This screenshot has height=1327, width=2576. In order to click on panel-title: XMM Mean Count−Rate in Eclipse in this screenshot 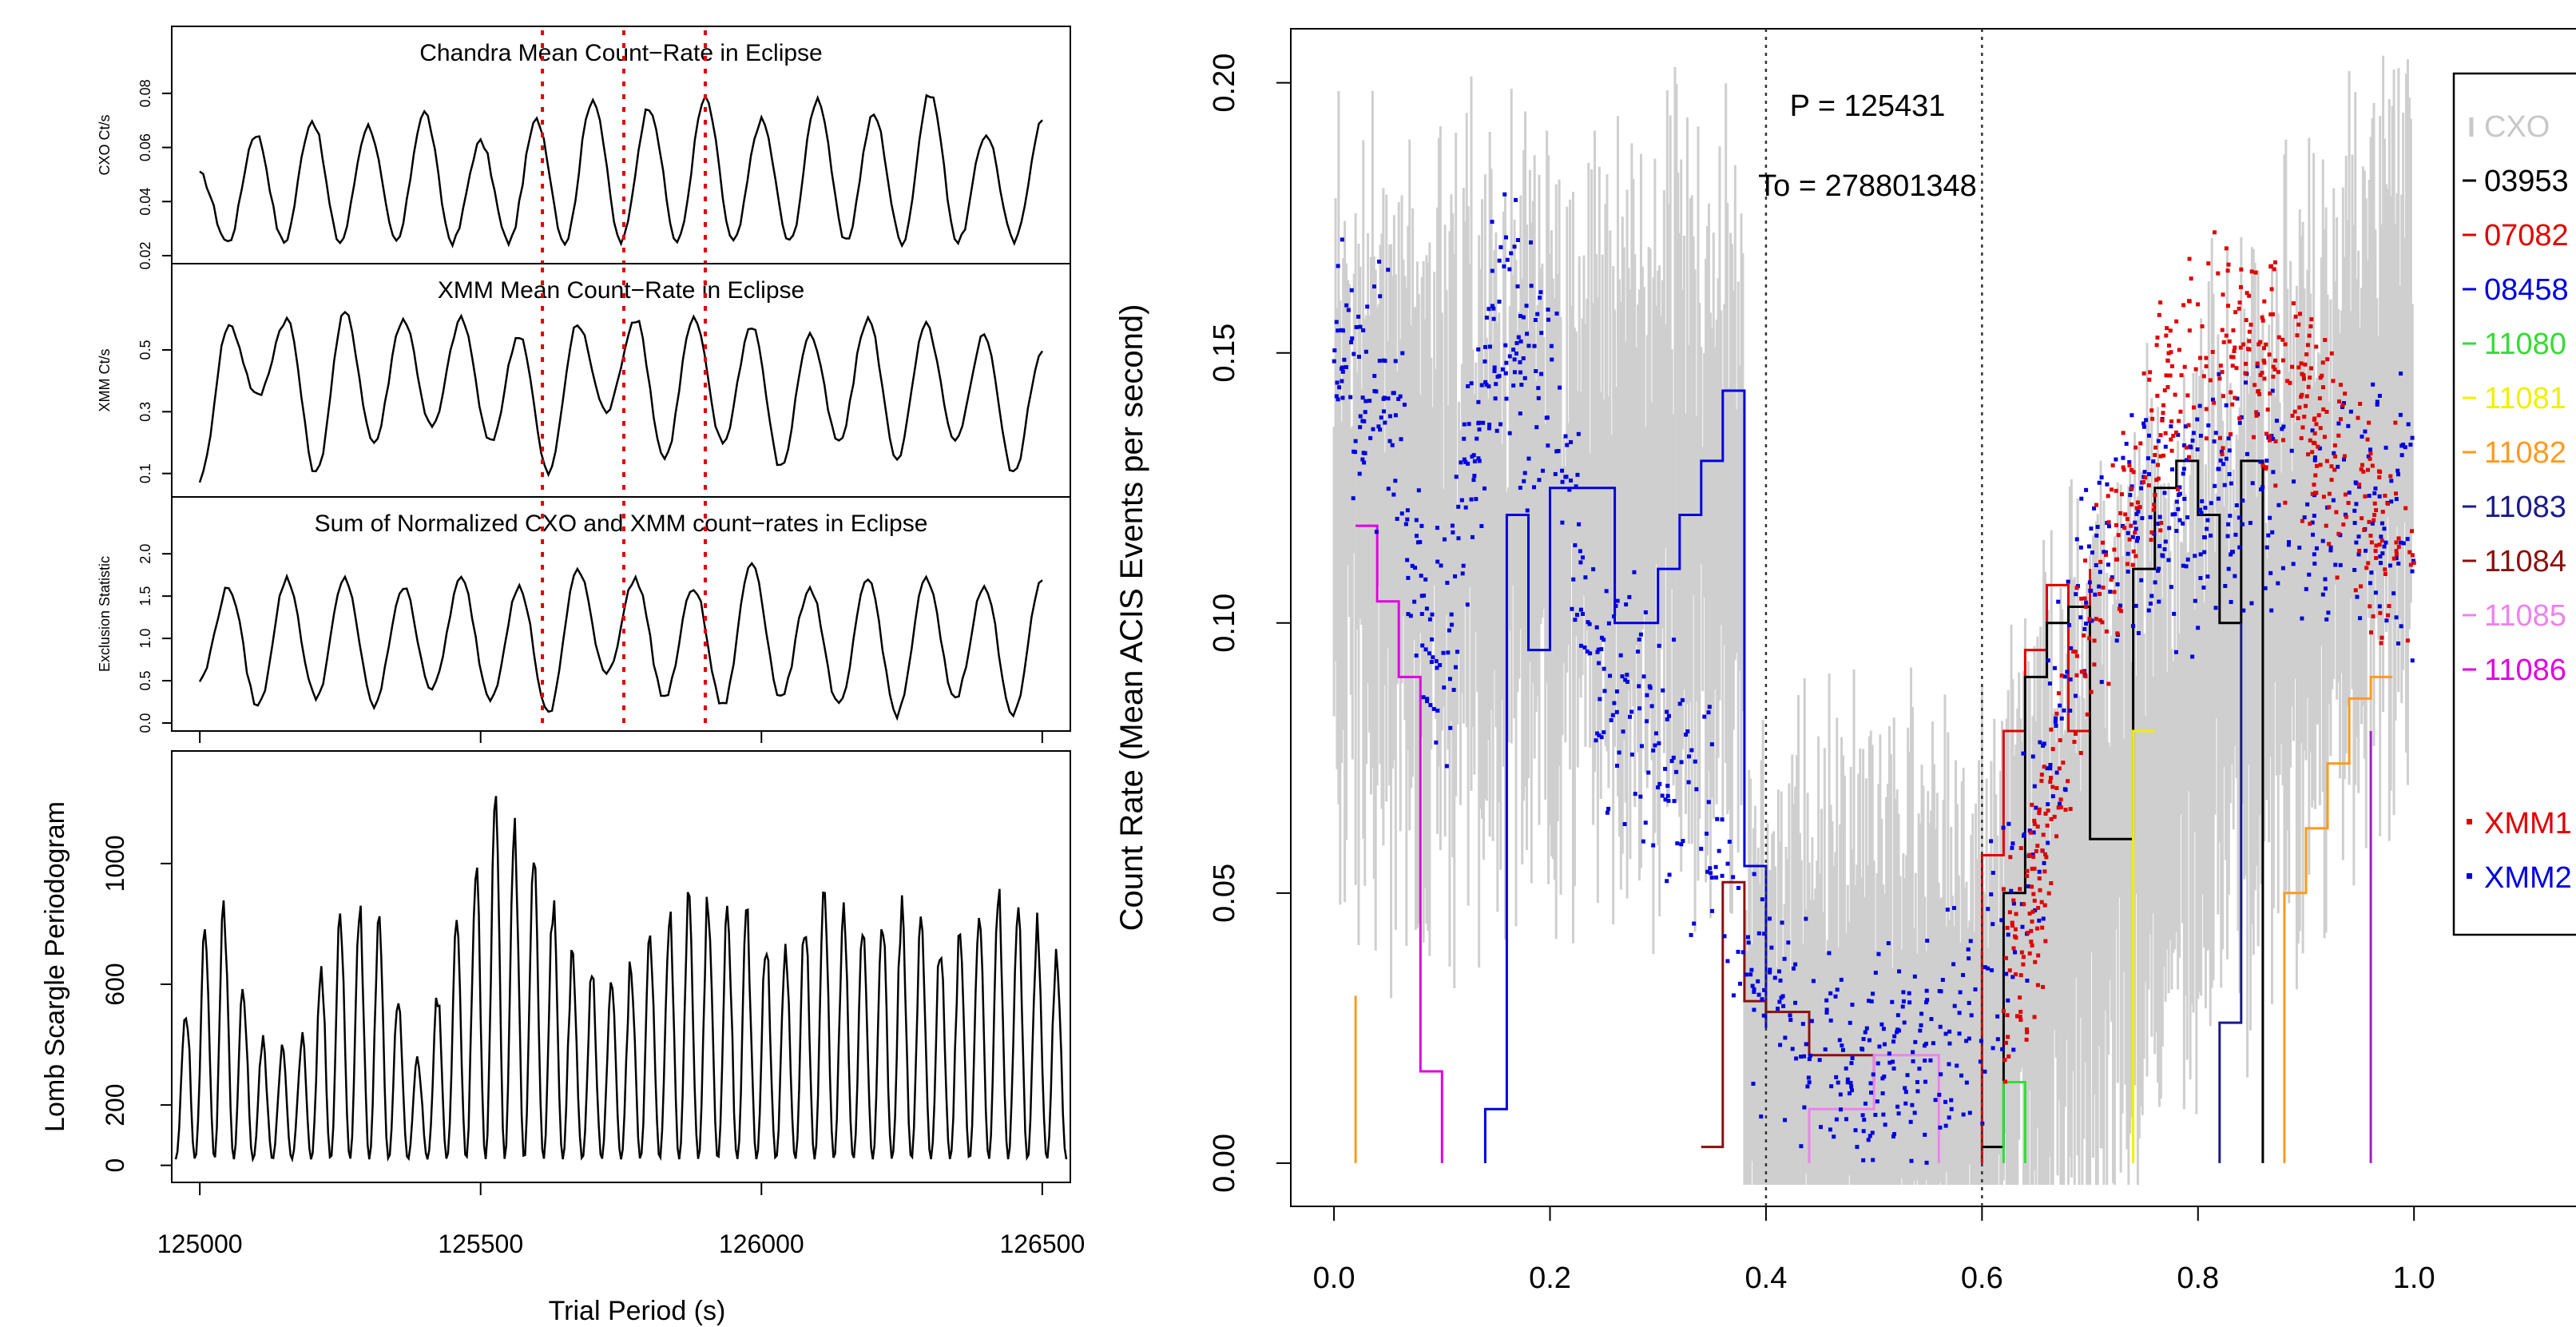, I will do `click(621, 290)`.